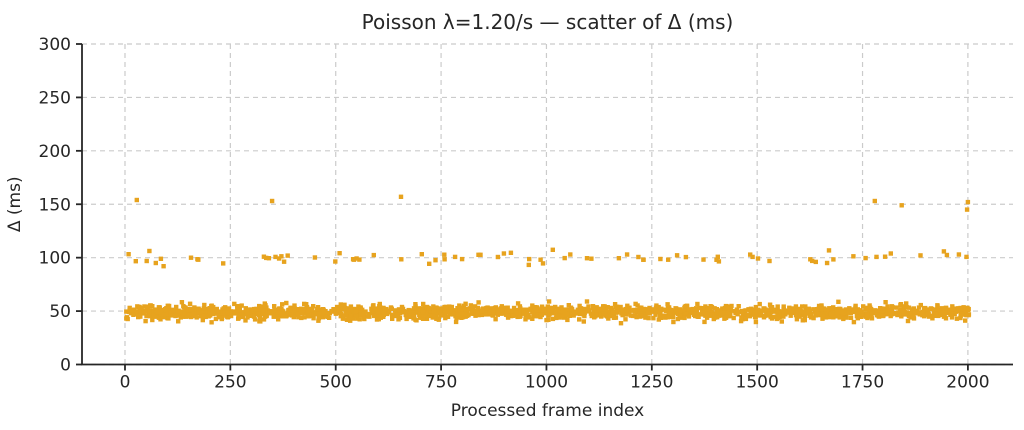 Image resolution: width=1024 pixels, height=430 pixels. Describe the element at coordinates (548, 22) in the screenshot. I see `chart-title: Poisson λ=1.20/s — scatter of Δ (ms)` at that location.